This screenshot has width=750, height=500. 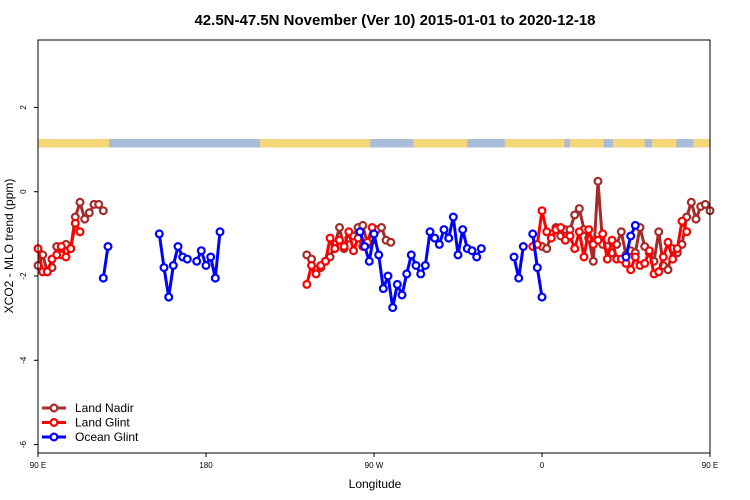 What do you see at coordinates (23, 444) in the screenshot?
I see `y-tick-label: -6` at bounding box center [23, 444].